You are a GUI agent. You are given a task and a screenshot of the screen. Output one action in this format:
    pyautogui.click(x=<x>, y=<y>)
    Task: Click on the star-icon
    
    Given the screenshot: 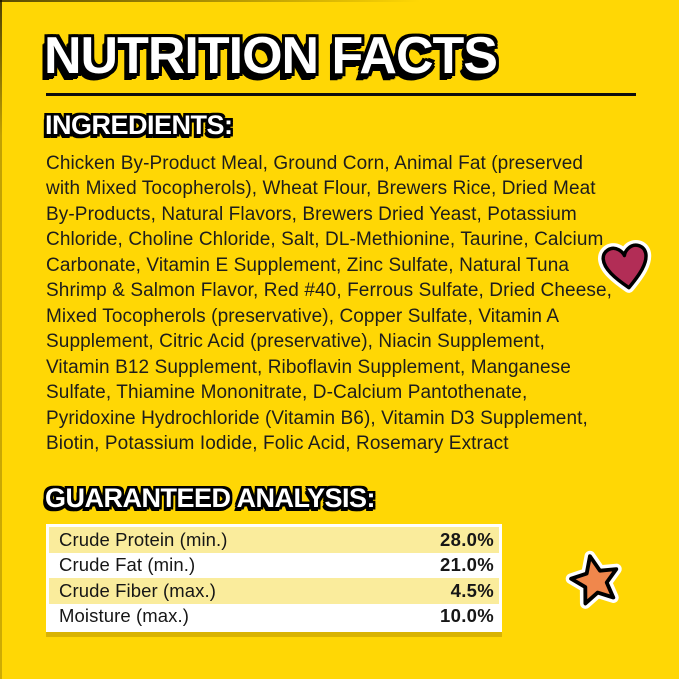 What is the action you would take?
    pyautogui.click(x=595, y=580)
    